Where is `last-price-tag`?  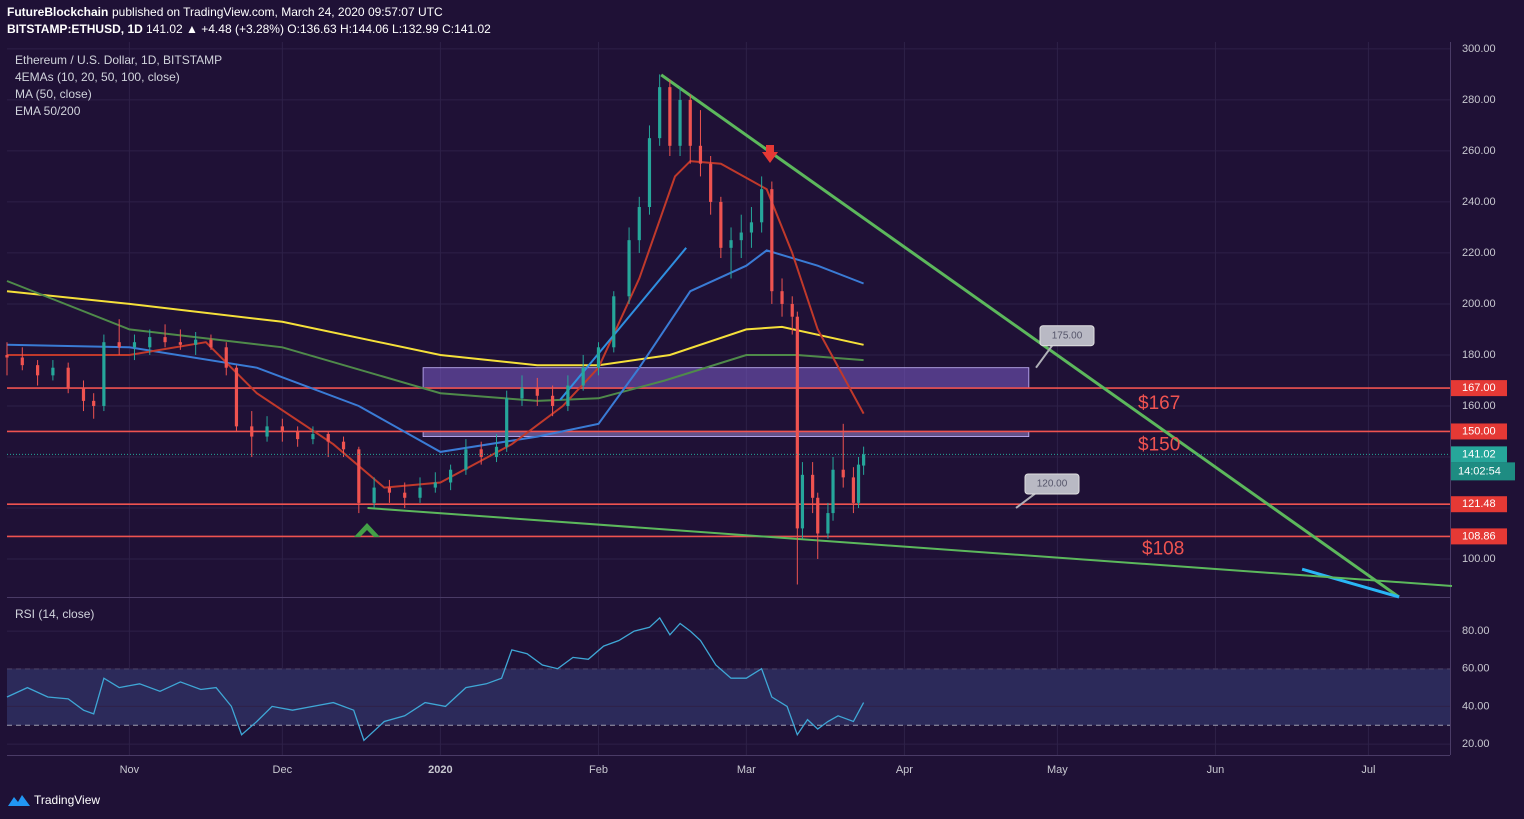 last-price-tag is located at coordinates (1479, 454).